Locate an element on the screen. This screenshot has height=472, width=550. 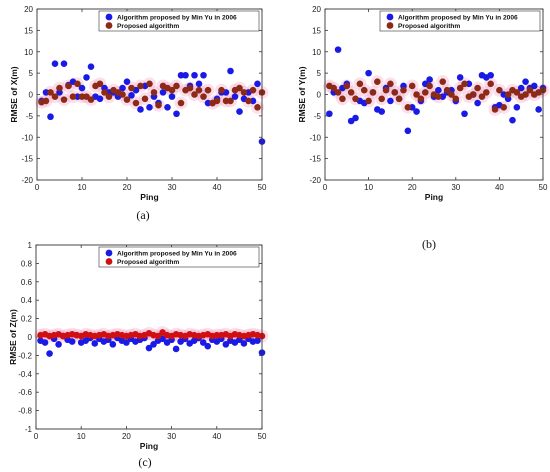
legend-label-1: Algorithm proposed by Min Yu in 2006 is located at coordinates (177, 17).